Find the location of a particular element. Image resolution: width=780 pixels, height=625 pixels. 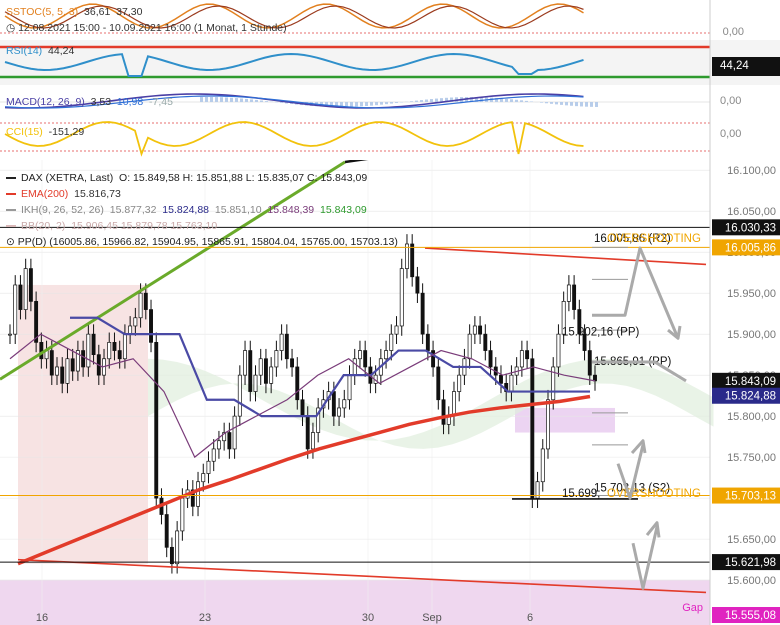

rsi-svg is located at coordinates (390, 62).